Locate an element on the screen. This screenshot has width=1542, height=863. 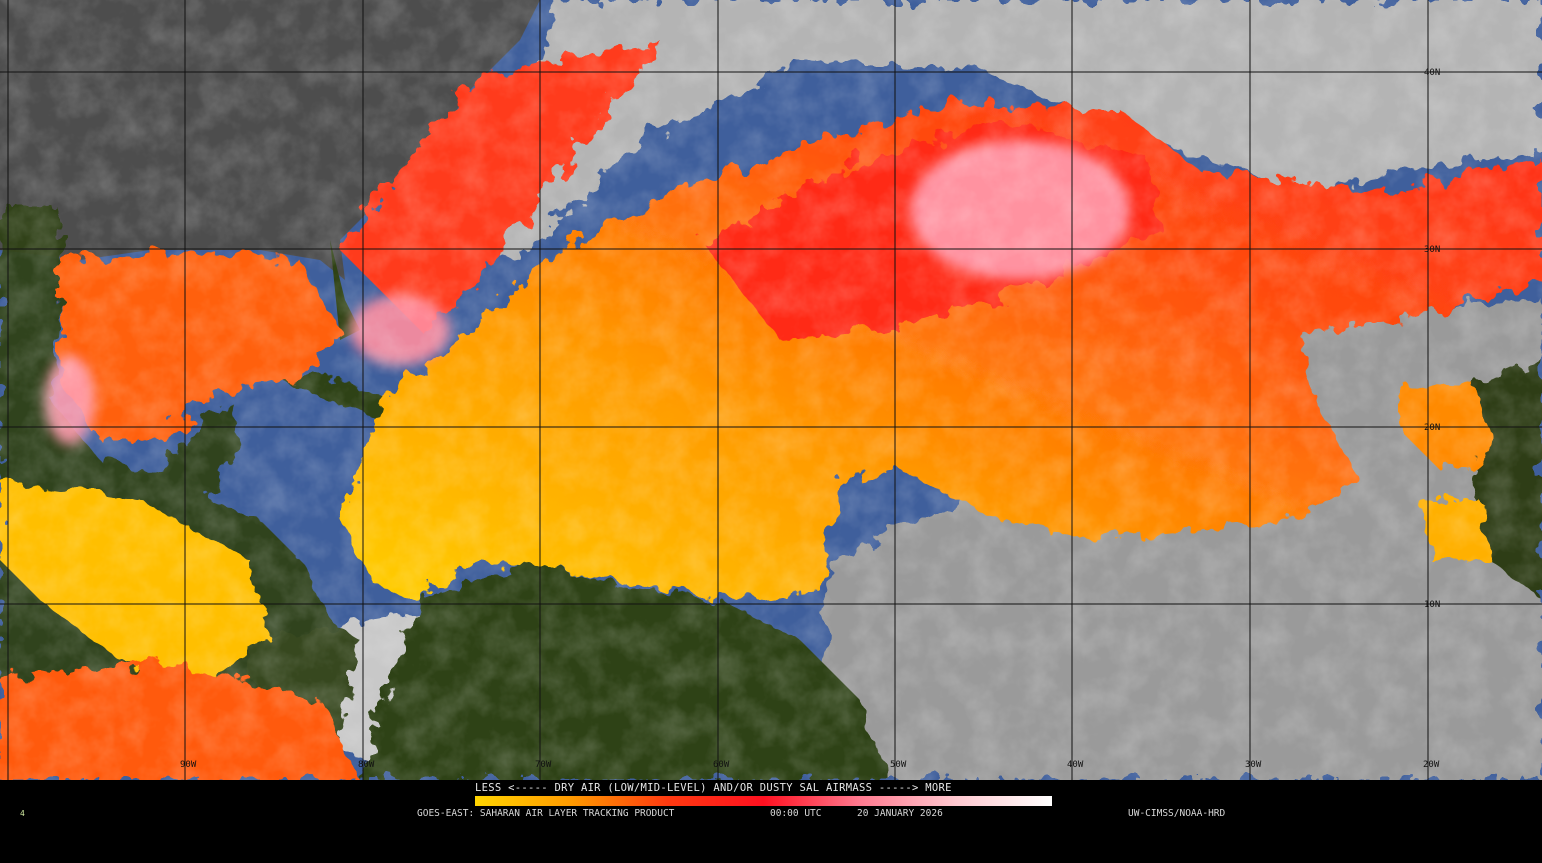
lon-label-20w: 20W is located at coordinates (1431, 765).